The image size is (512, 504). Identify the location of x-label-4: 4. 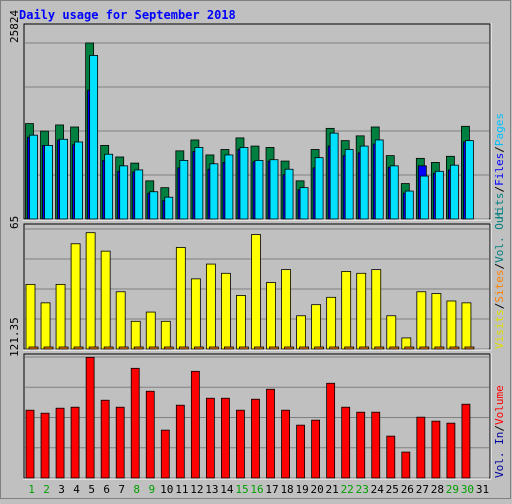
(76, 489).